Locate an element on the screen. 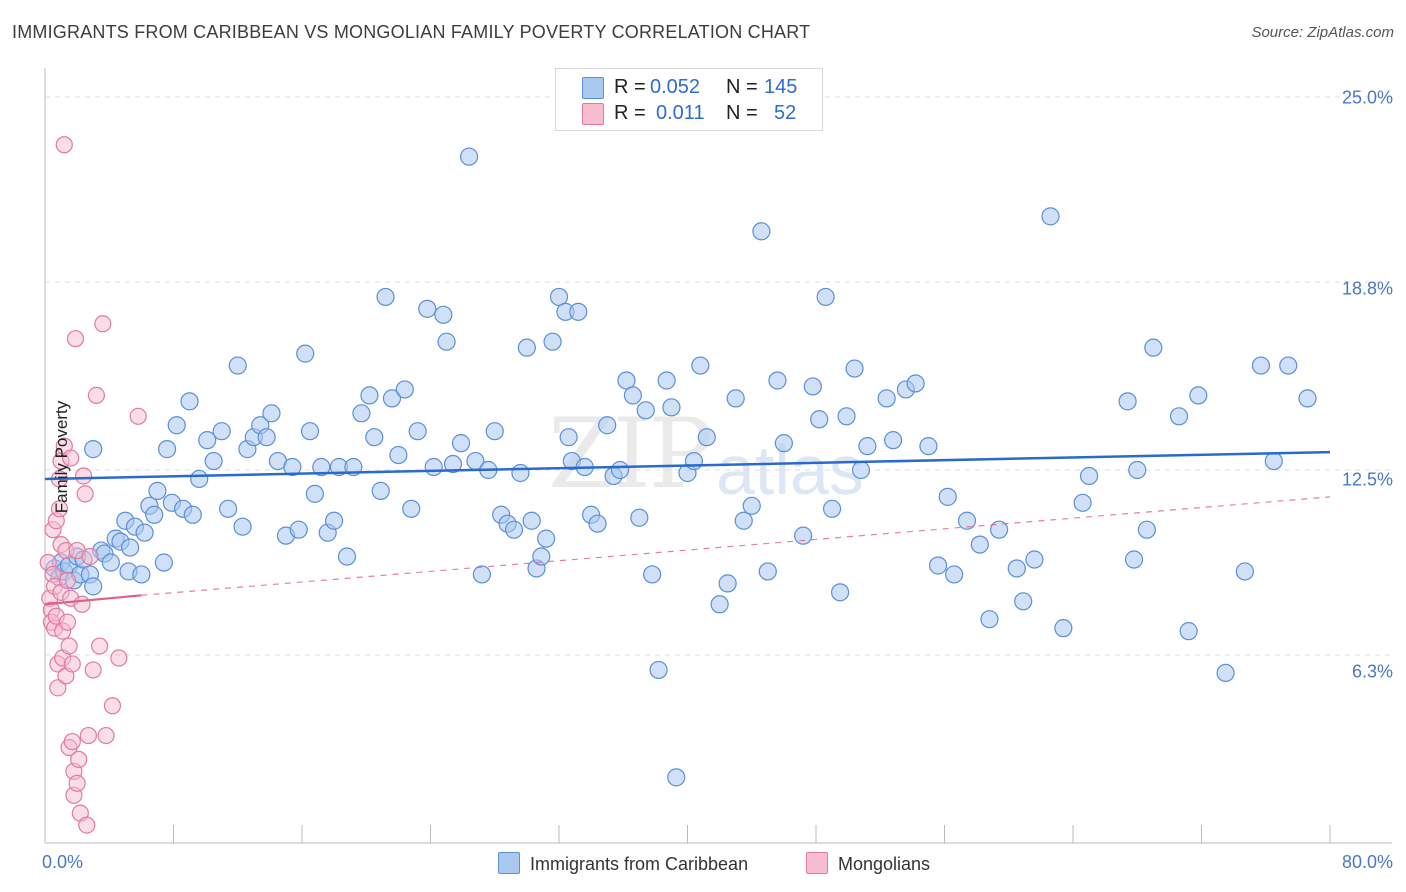 This screenshot has height=892, width=1406. stats-legend-row-caribbean: R = 0.052 N = 145 is located at coordinates (697, 89).